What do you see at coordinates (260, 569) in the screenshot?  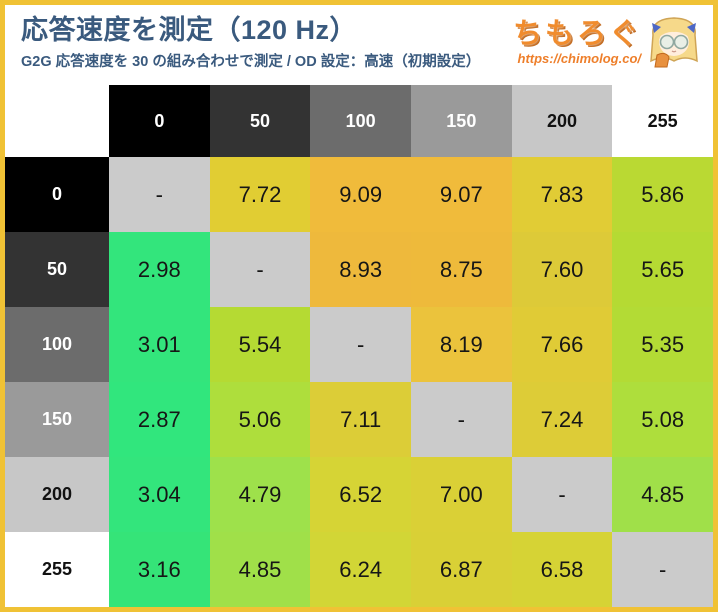 I see `heatmap-cell-r255-c50: 4.85` at bounding box center [260, 569].